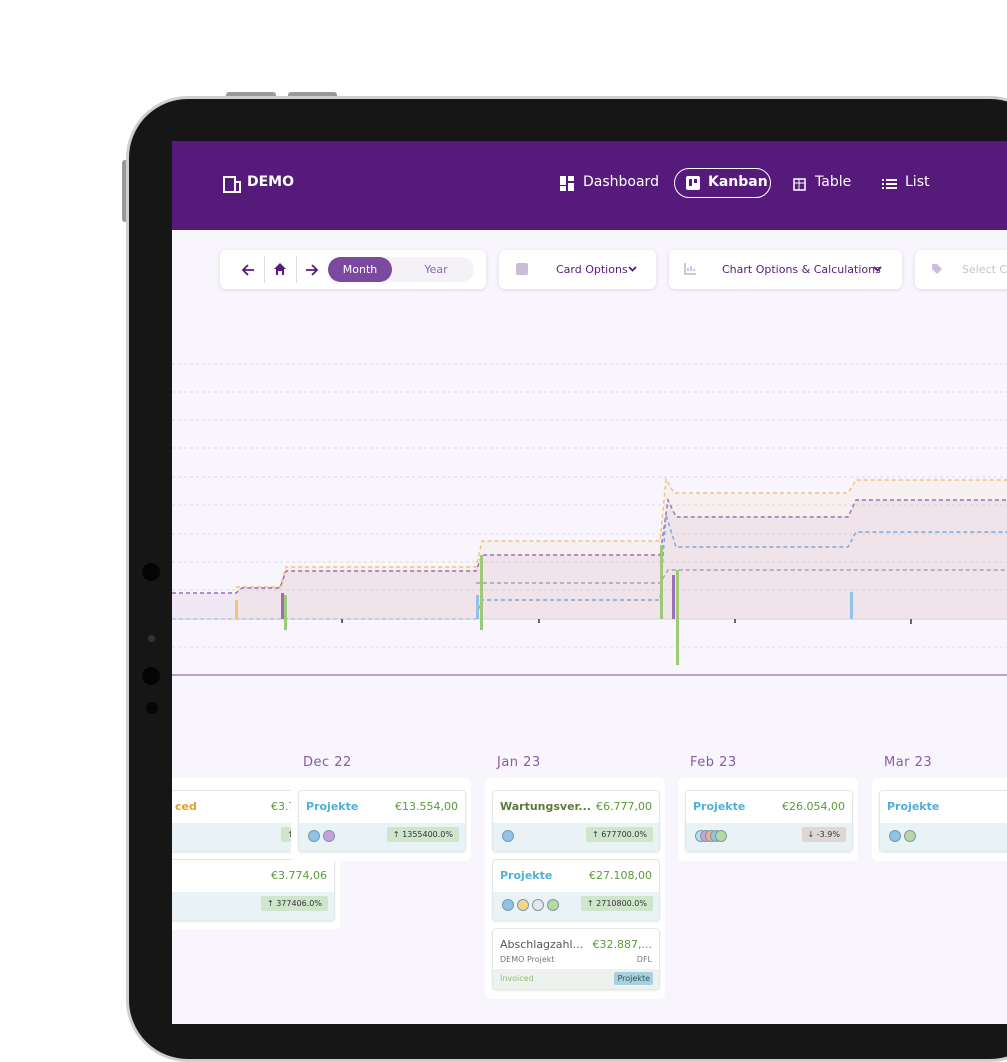 This screenshot has height=1062, width=1007. Describe the element at coordinates (436, 269) in the screenshot. I see `period-option: Year` at that location.